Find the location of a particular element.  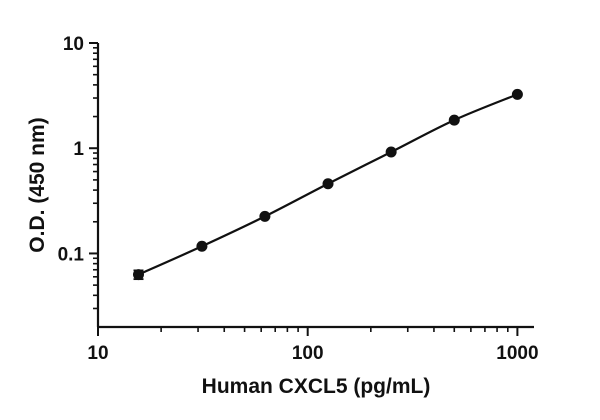

y-tick-label: 10 is located at coordinates (73, 44).